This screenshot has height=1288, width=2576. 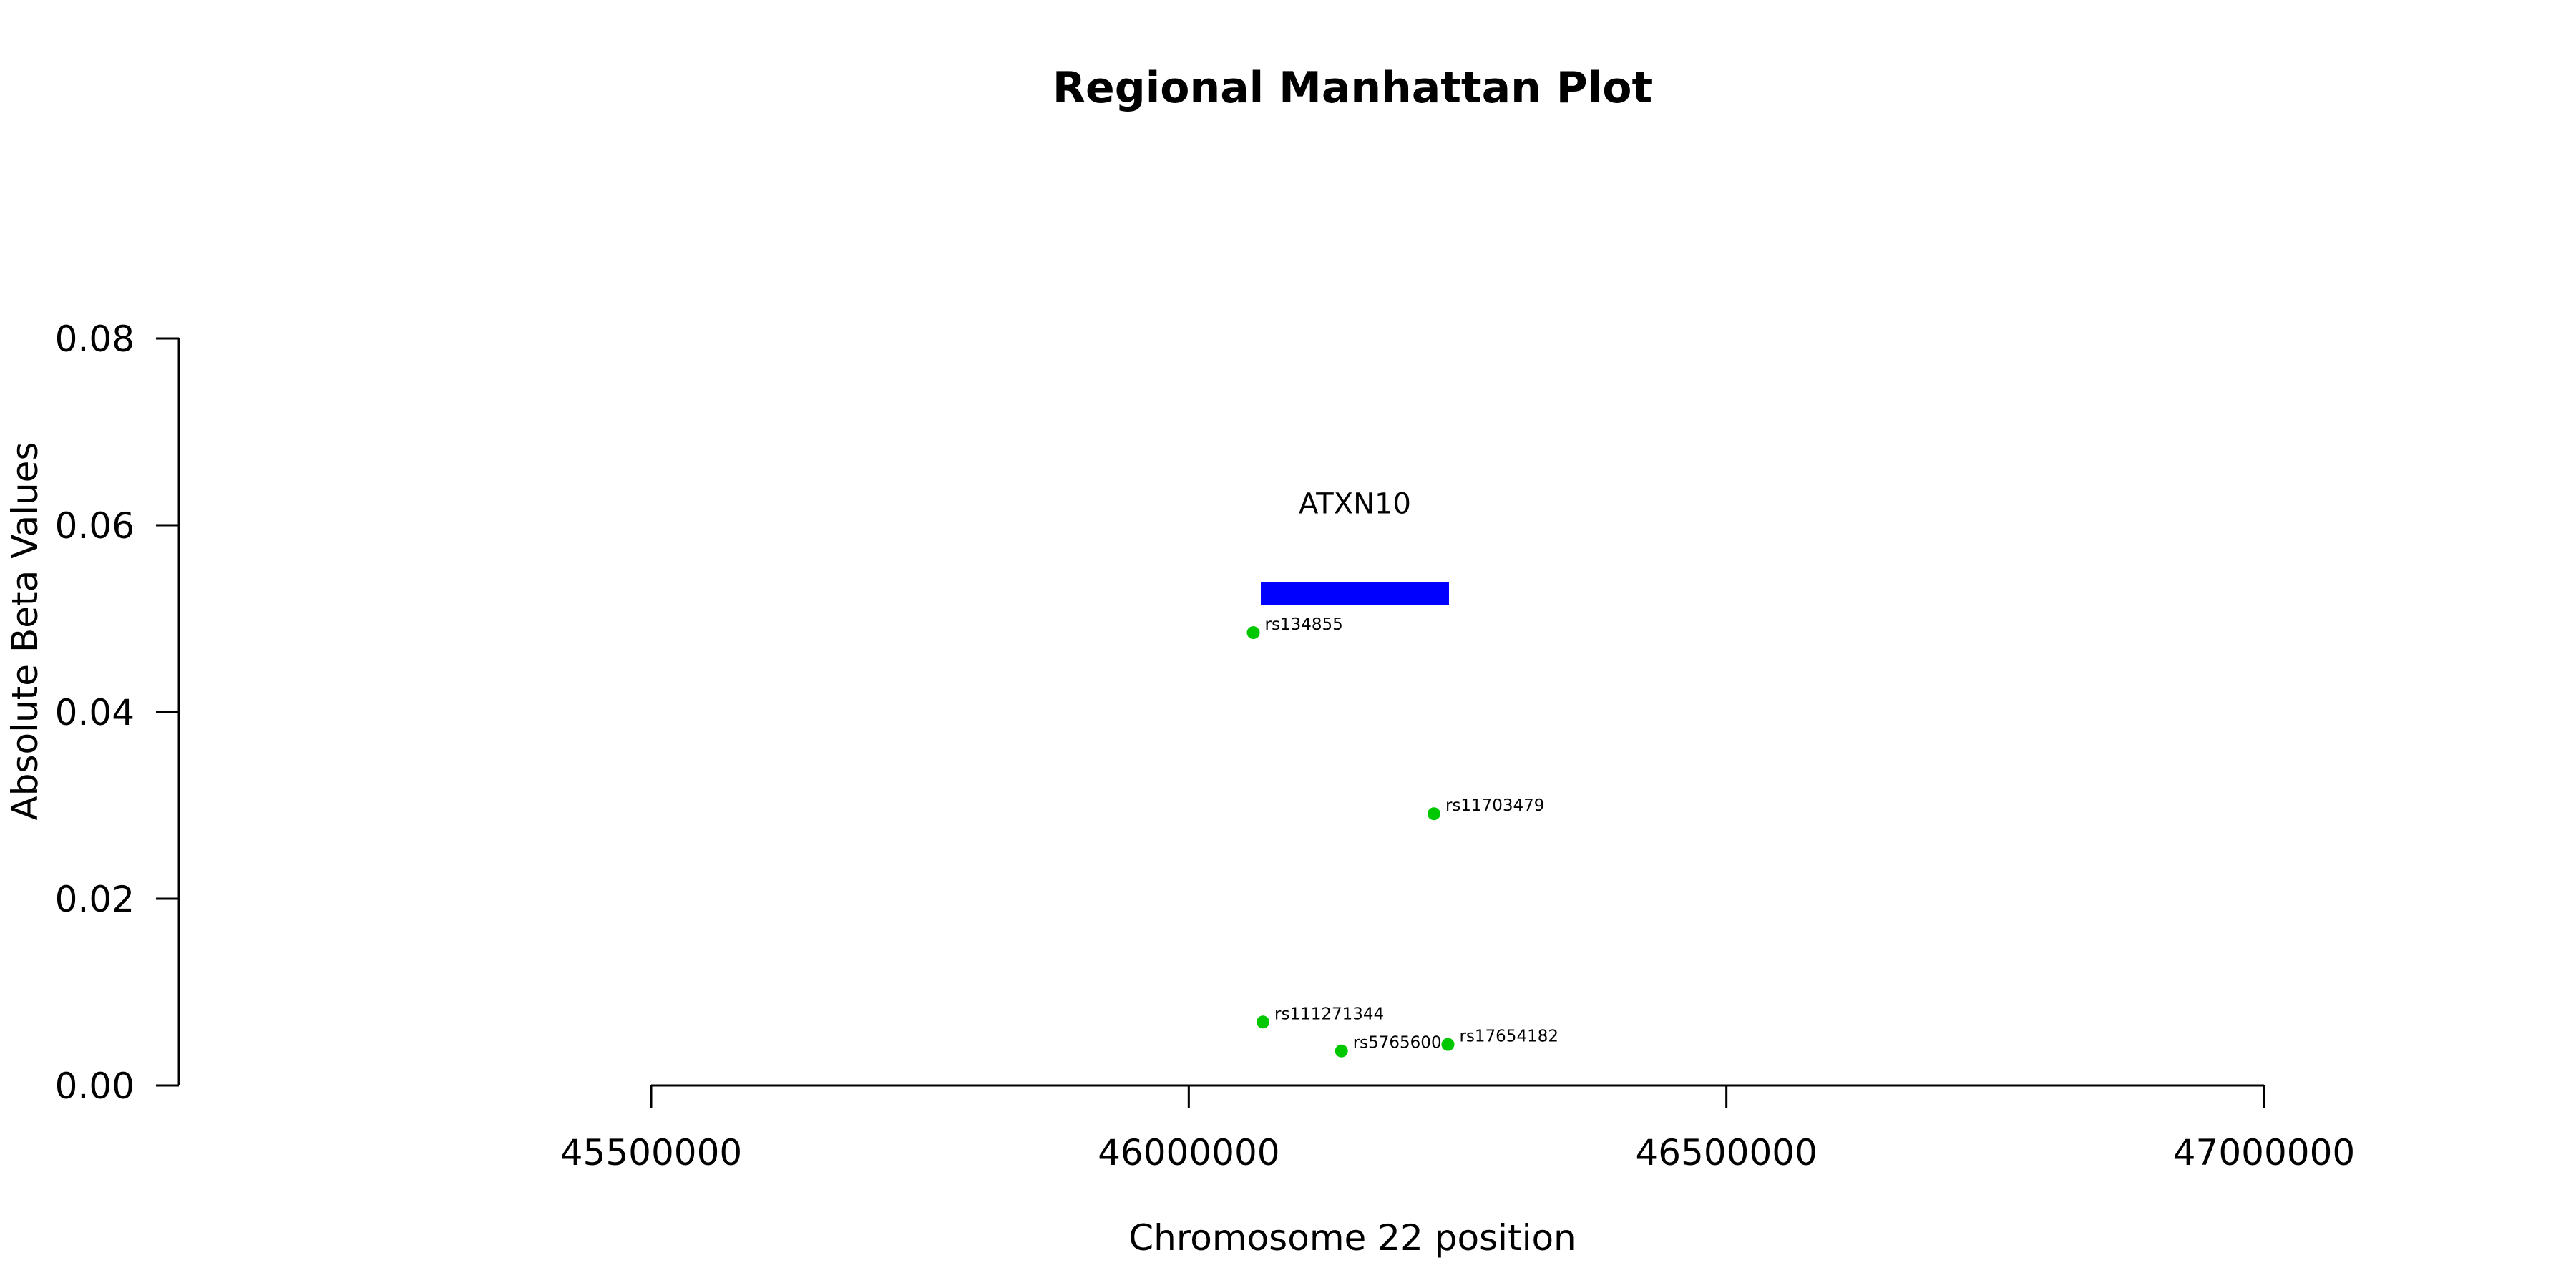 What do you see at coordinates (1189, 1153) in the screenshot?
I see `x-tick-label: 46000000` at bounding box center [1189, 1153].